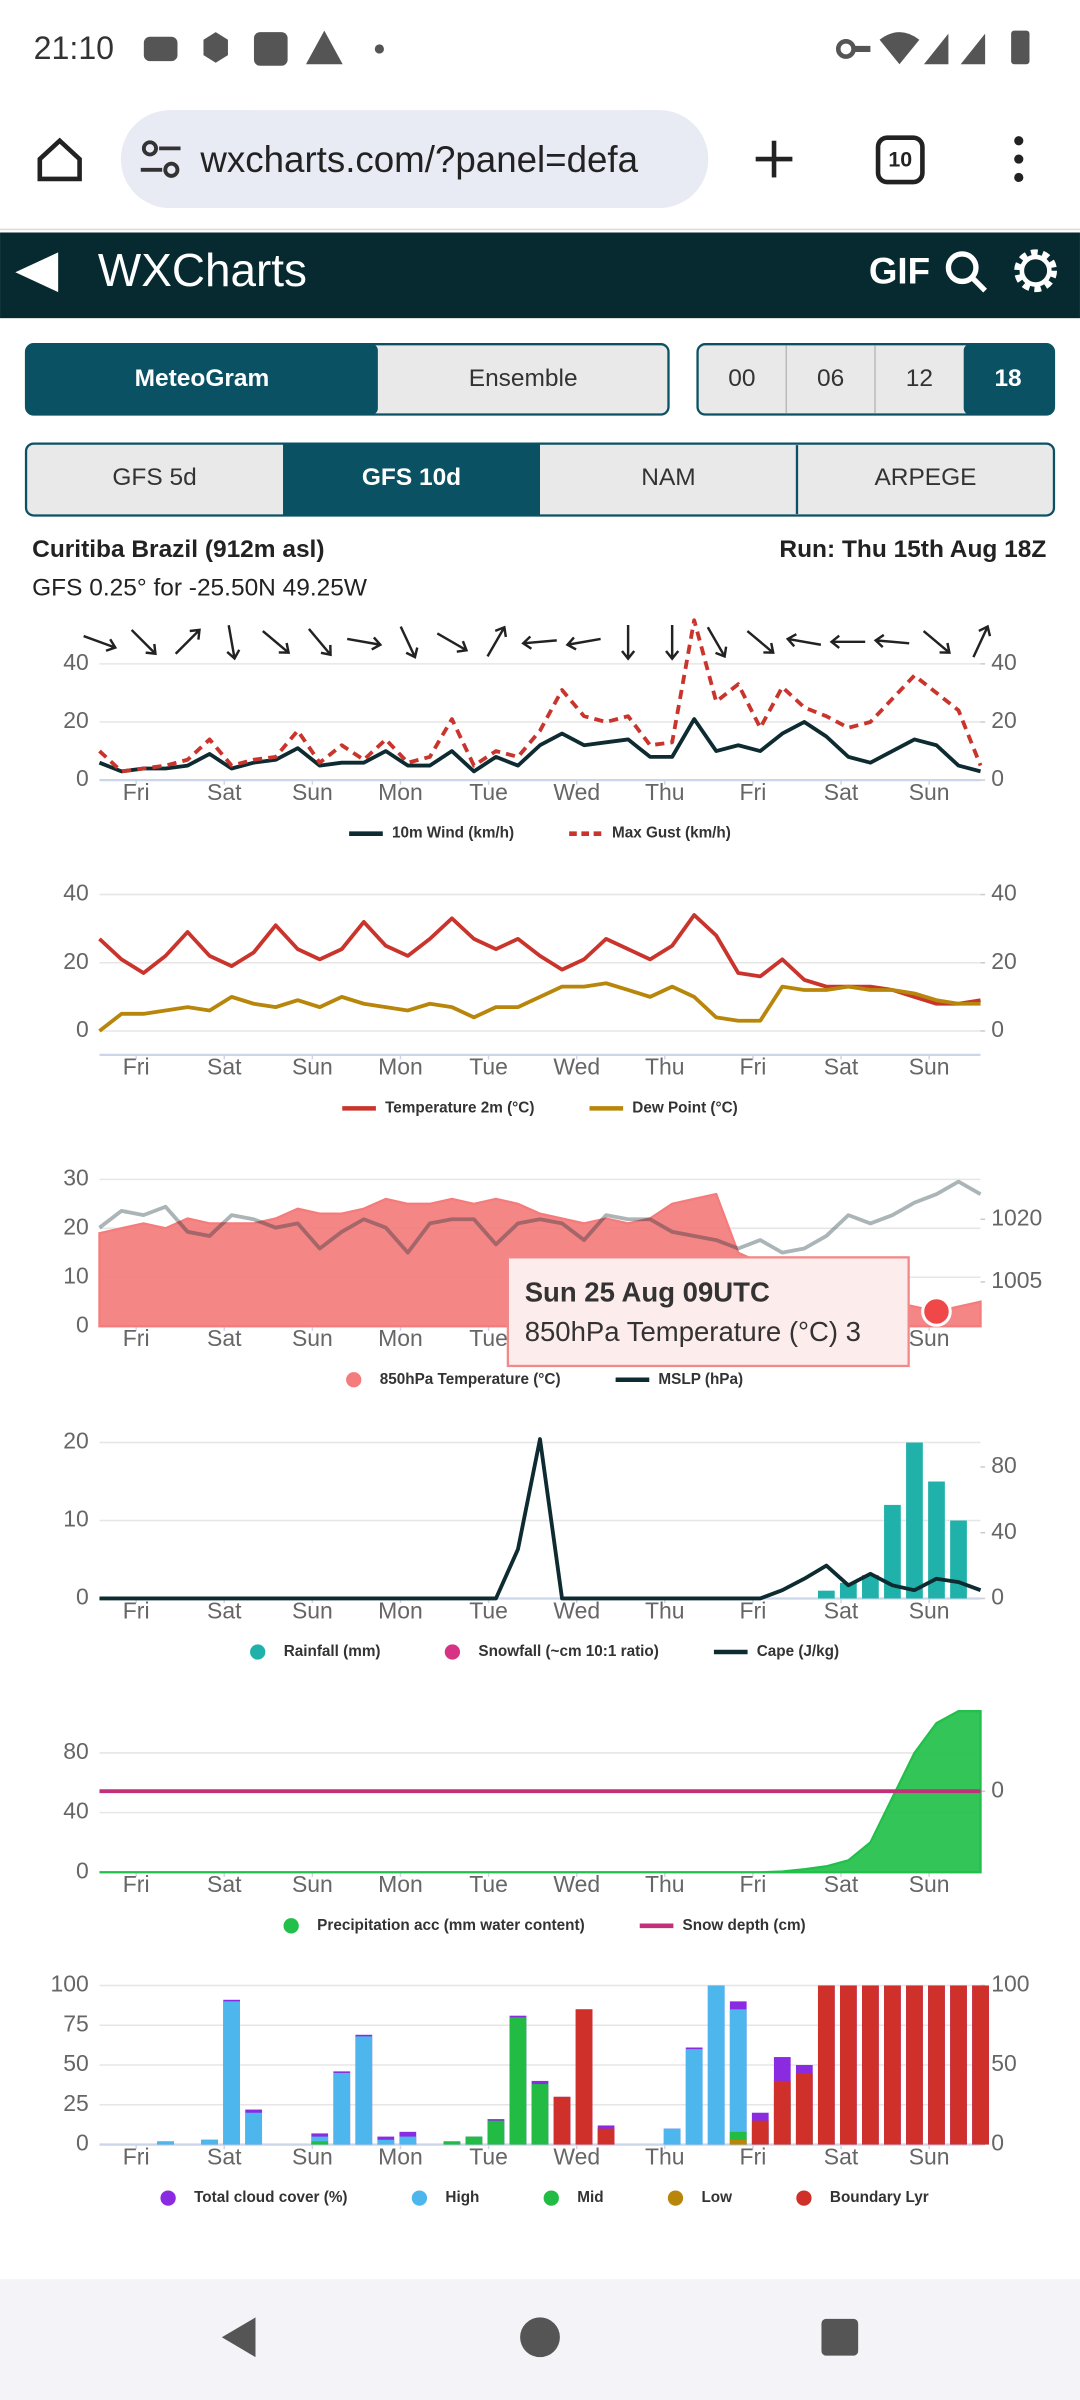 The height and width of the screenshot is (2400, 1080). What do you see at coordinates (840, 2337) in the screenshot?
I see `nav-recents` at bounding box center [840, 2337].